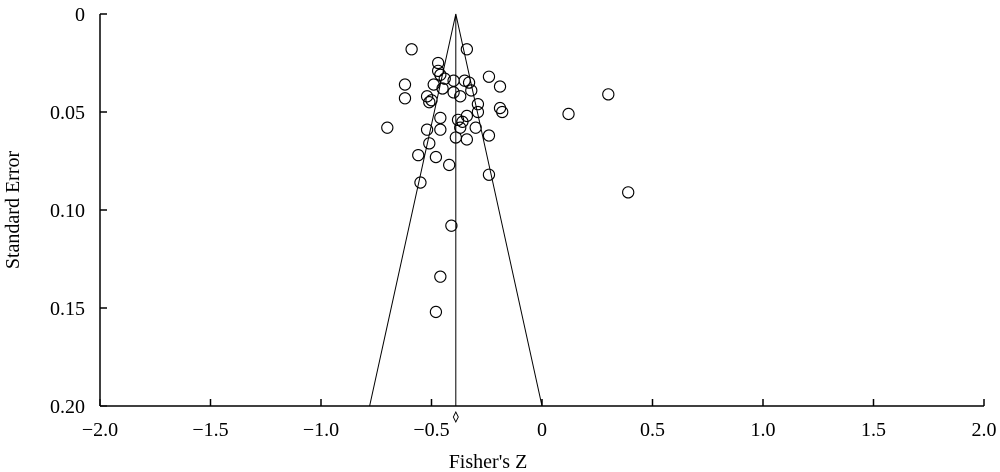  I want to click on y-tick-label: 0.15, so click(67, 309).